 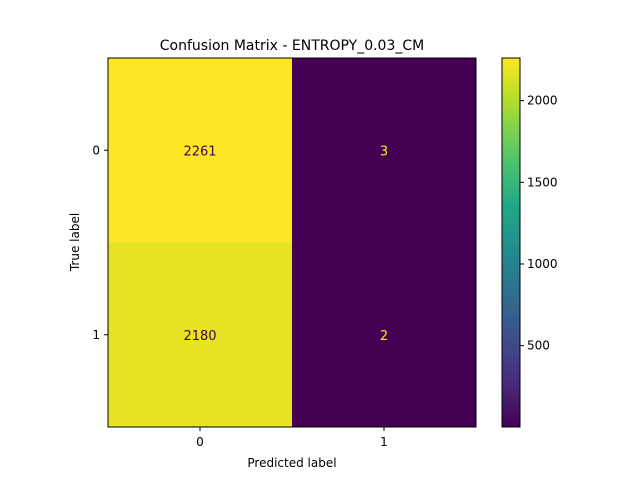 I want to click on y-tick-label: 1, so click(x=96, y=335).